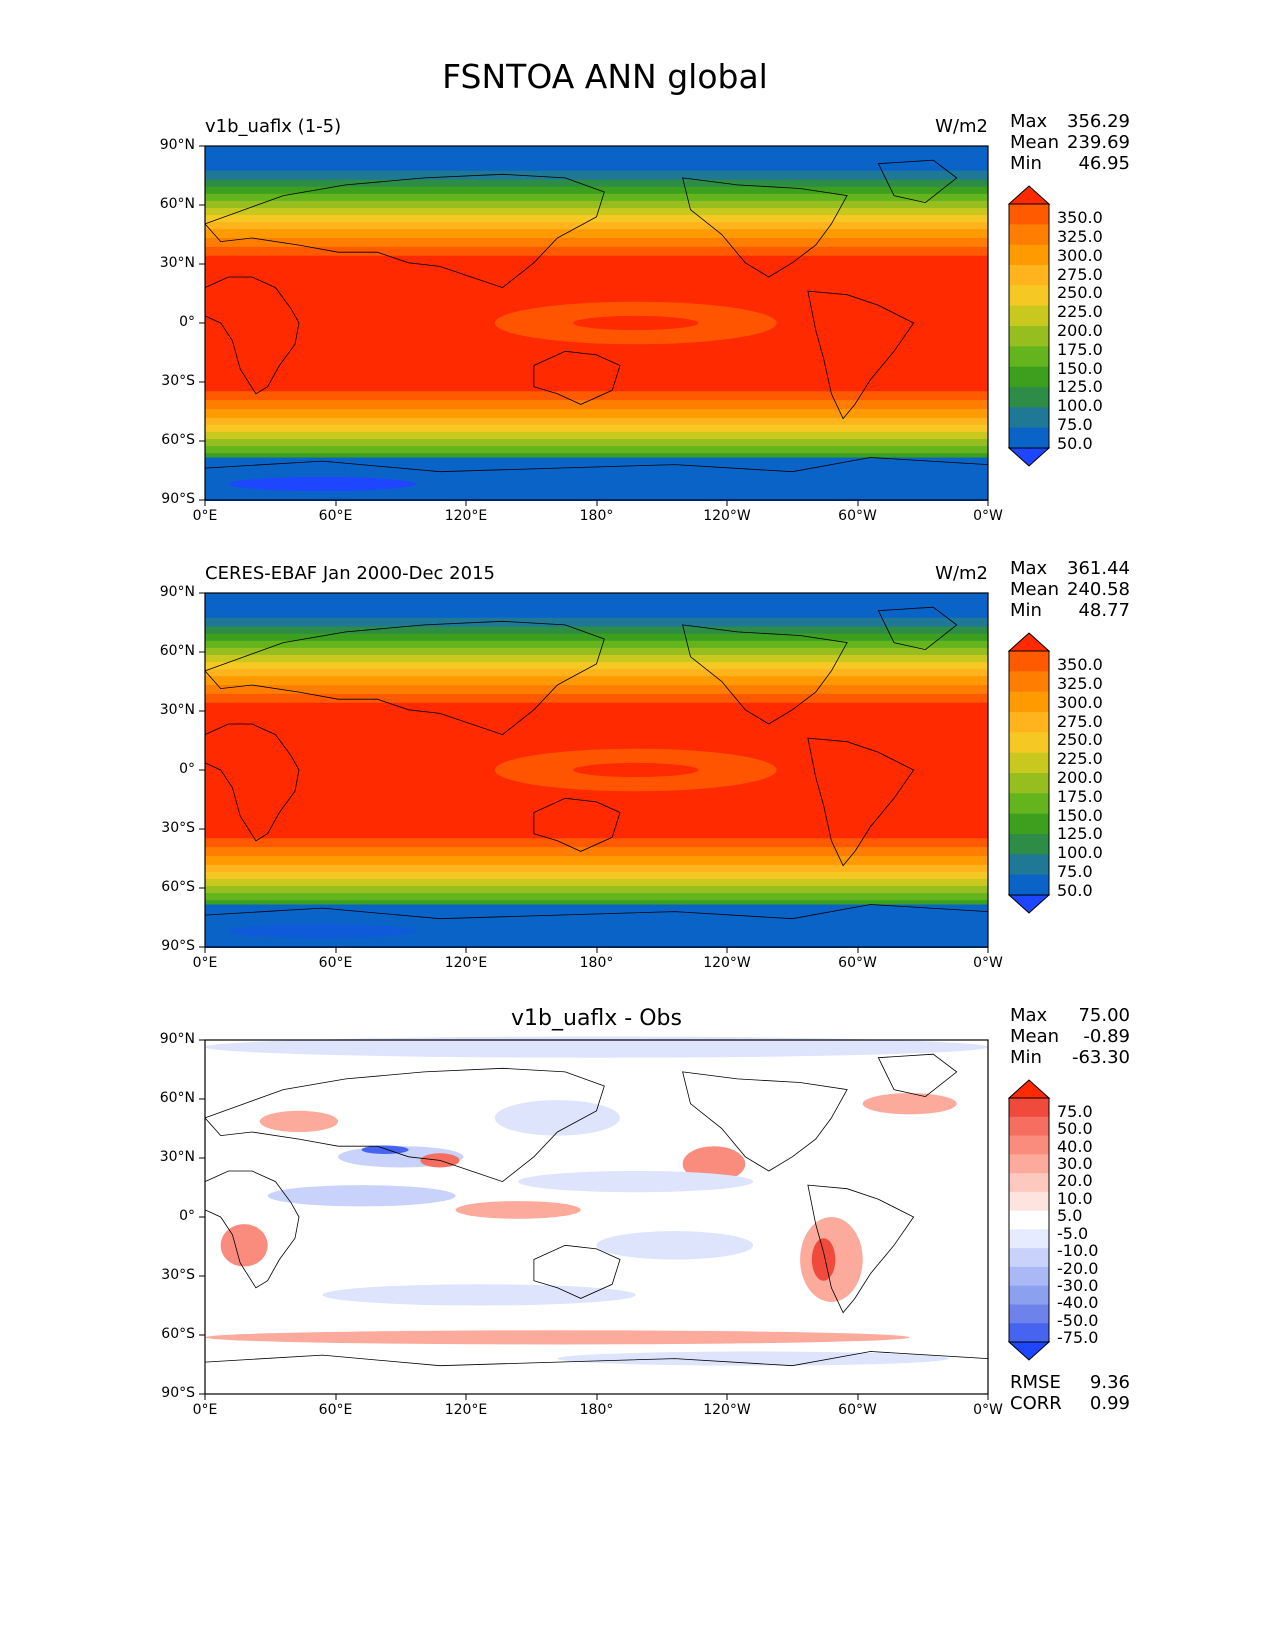  What do you see at coordinates (1075, 1163) in the screenshot?
I see `colorbar-label: 30.0` at bounding box center [1075, 1163].